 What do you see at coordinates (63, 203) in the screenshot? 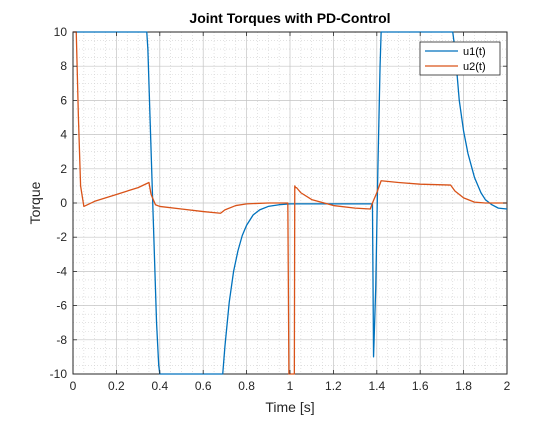
I see `y-tick-label: 0` at bounding box center [63, 203].